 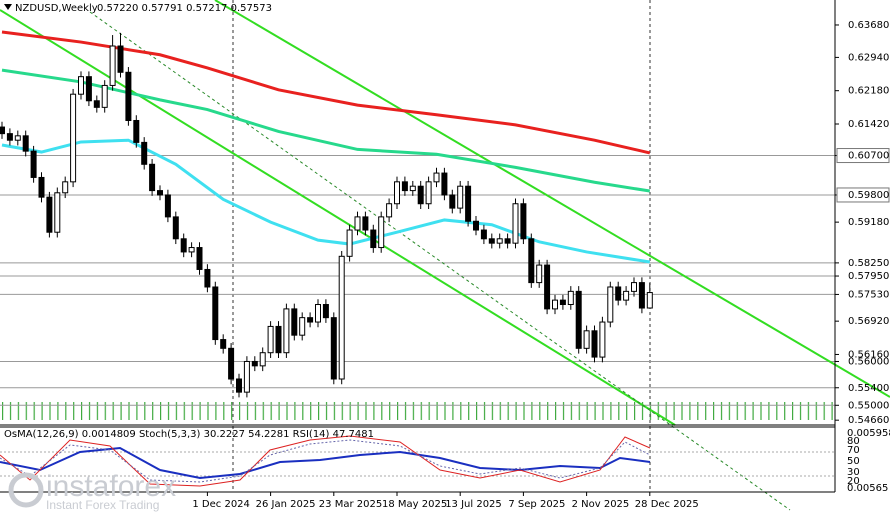 What do you see at coordinates (868, 433) in the screenshot?
I see `indicator-scale-label: 0.005958` at bounding box center [868, 433].